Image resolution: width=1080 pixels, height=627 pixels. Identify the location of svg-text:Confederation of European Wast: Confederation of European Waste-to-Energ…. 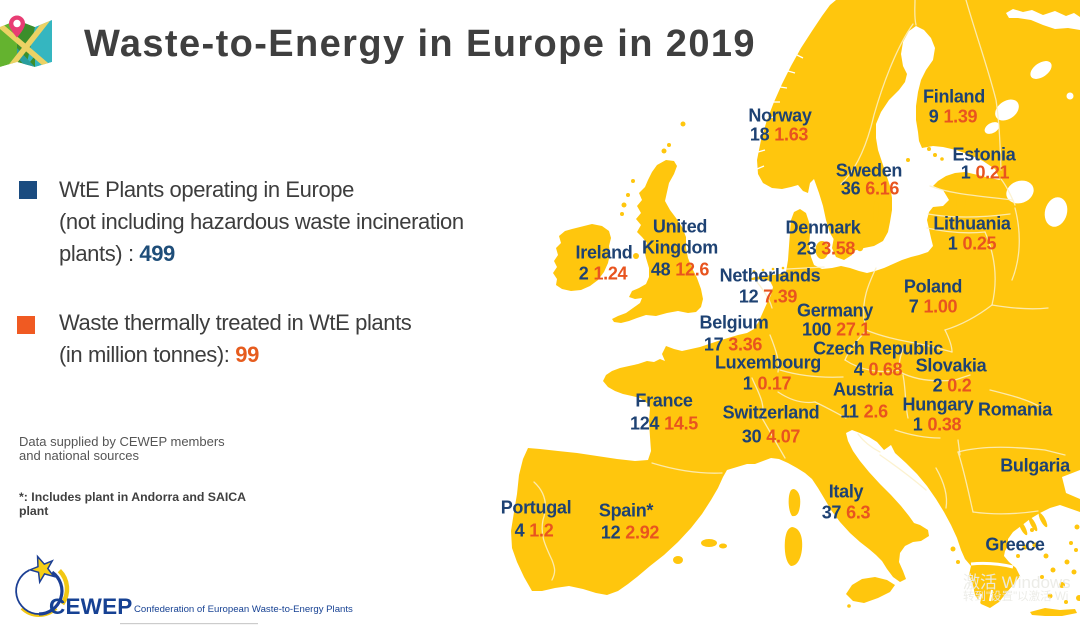
(243, 609).